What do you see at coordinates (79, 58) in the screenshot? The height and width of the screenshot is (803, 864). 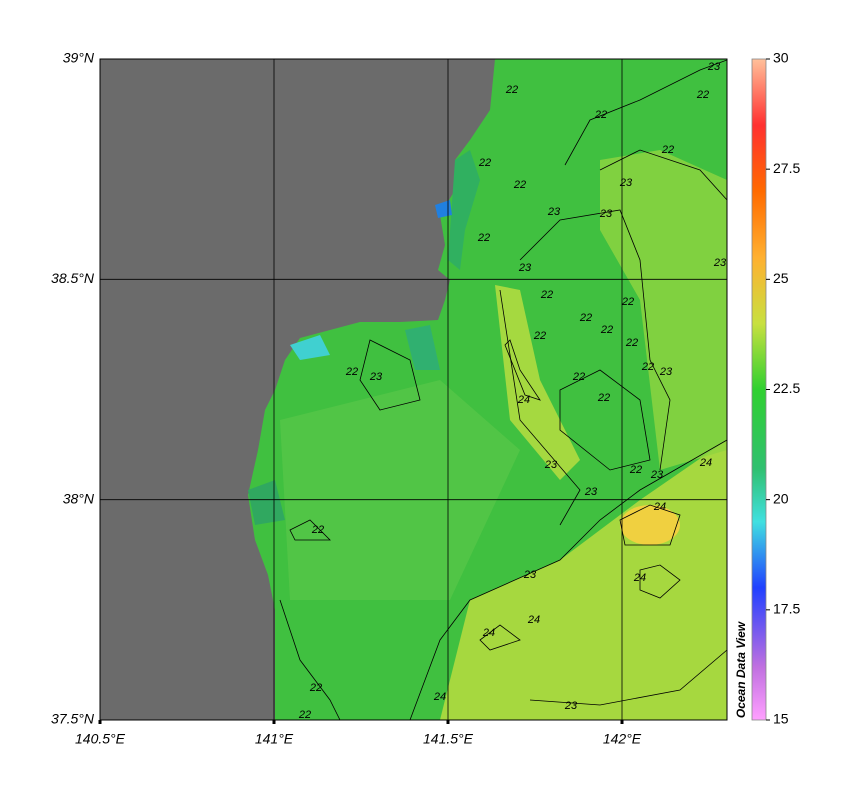 I see `y-tick-label: 39°N` at bounding box center [79, 58].